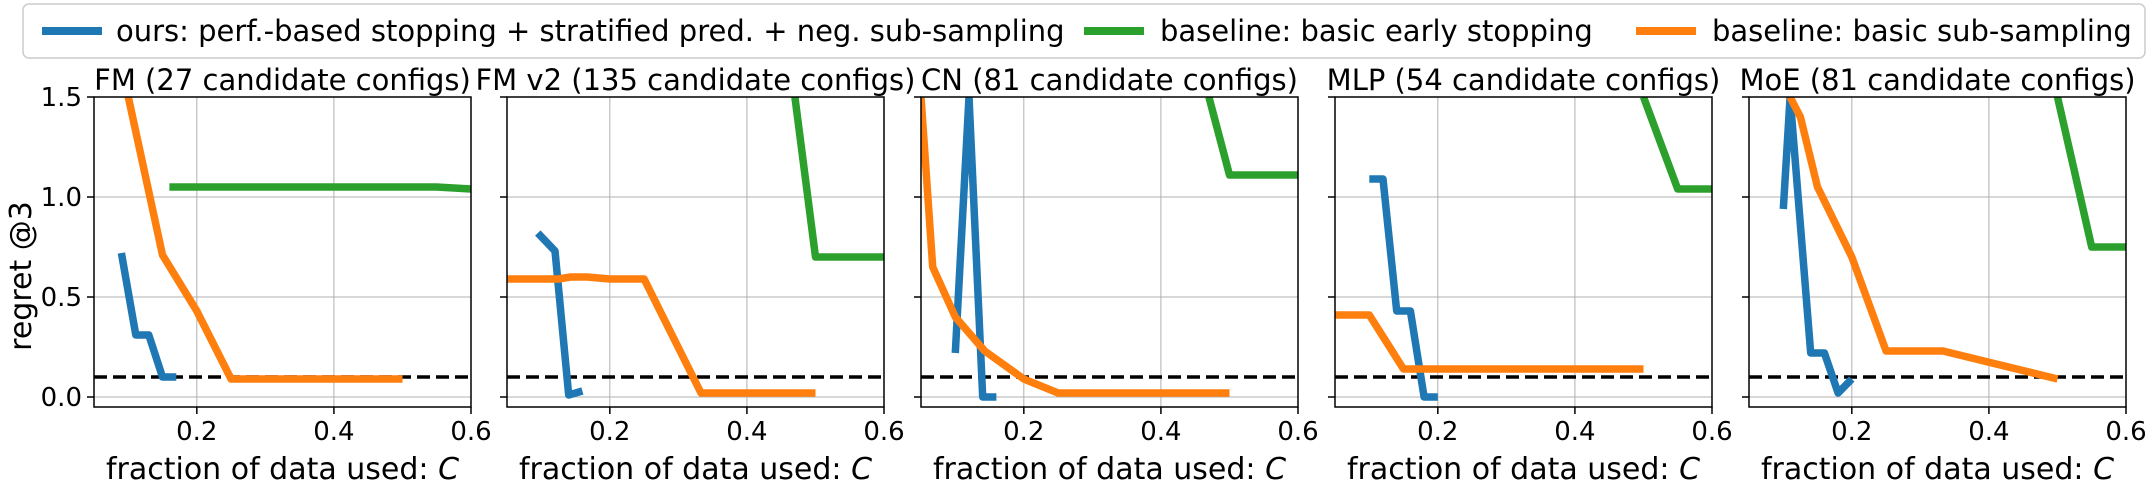  I want to click on legend-entry-early-stopping: baseline: basic early stopping, so click(1338, 31).